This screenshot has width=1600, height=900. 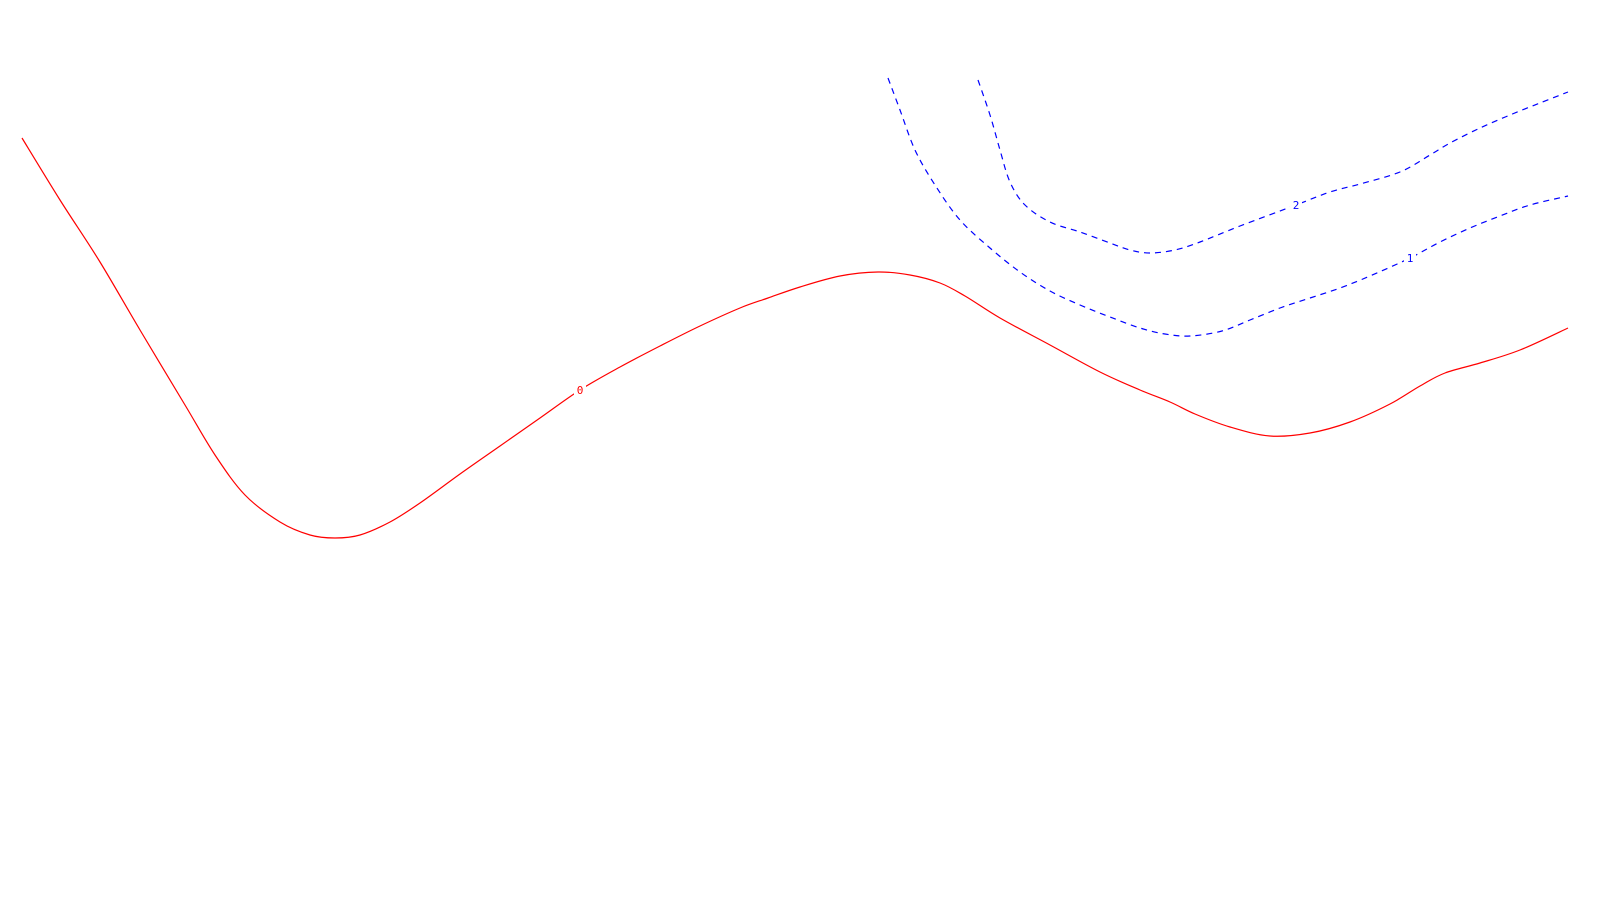 I want to click on contour-label-2: 2, so click(x=1296, y=205).